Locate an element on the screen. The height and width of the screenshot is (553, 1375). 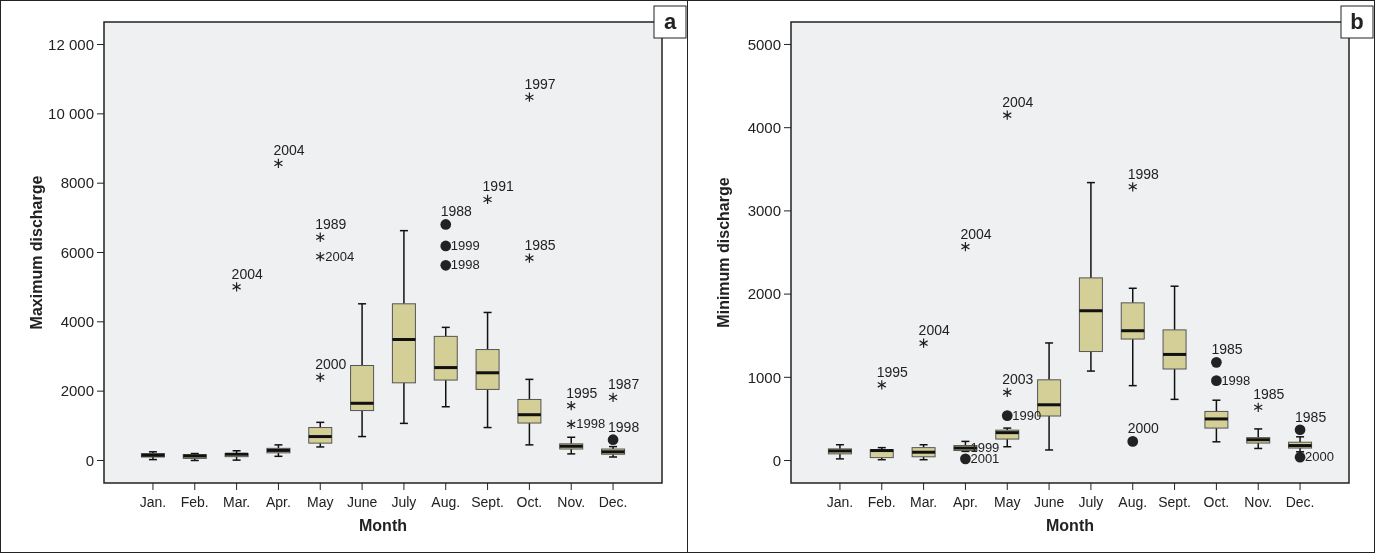
annotation: 1999 is located at coordinates (465, 245).